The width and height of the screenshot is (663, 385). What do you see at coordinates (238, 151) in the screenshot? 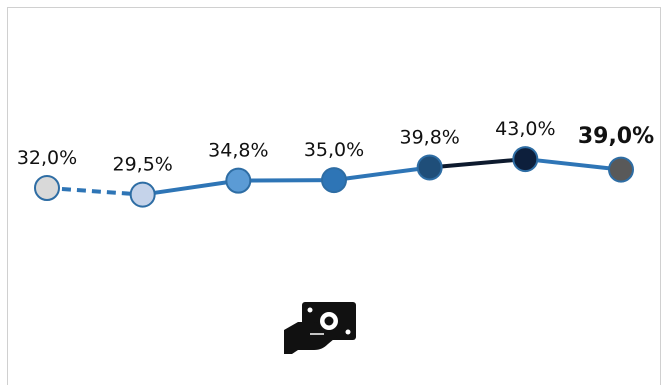
I see `data-label-3: 34,8%` at bounding box center [238, 151].